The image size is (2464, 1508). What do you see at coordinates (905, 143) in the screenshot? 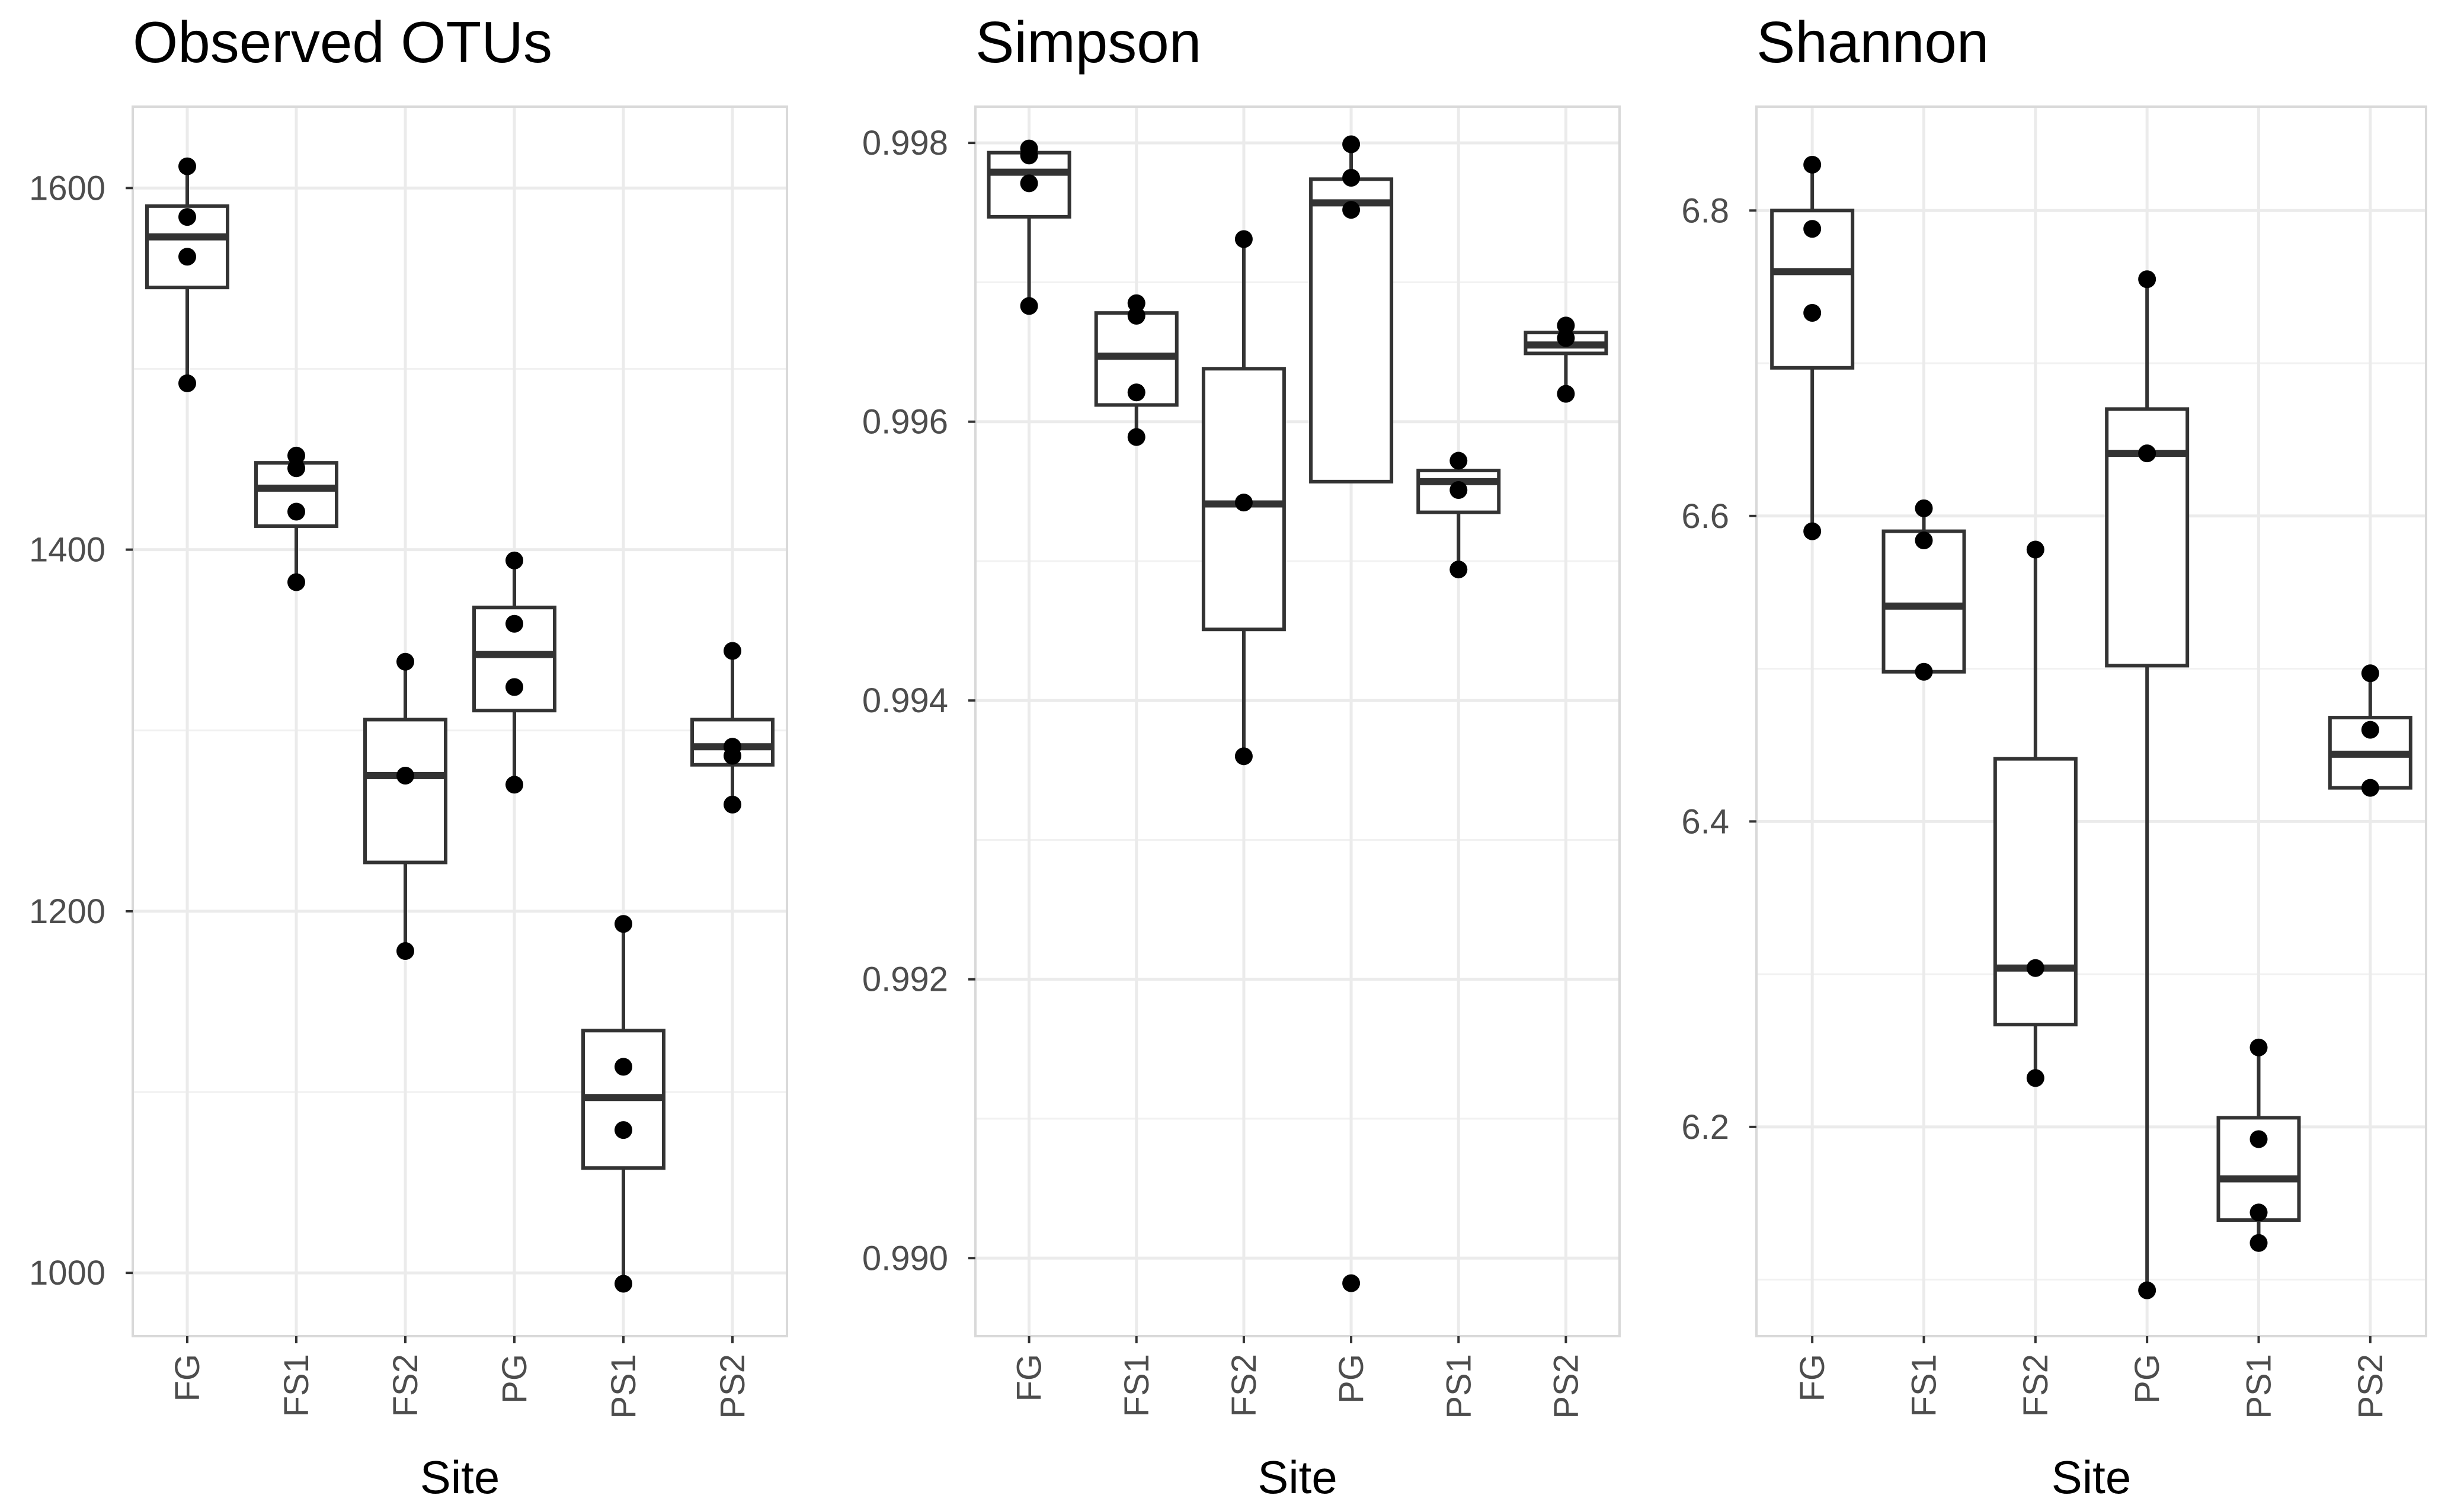
I see `y-tick-label: 0.998` at bounding box center [905, 143].